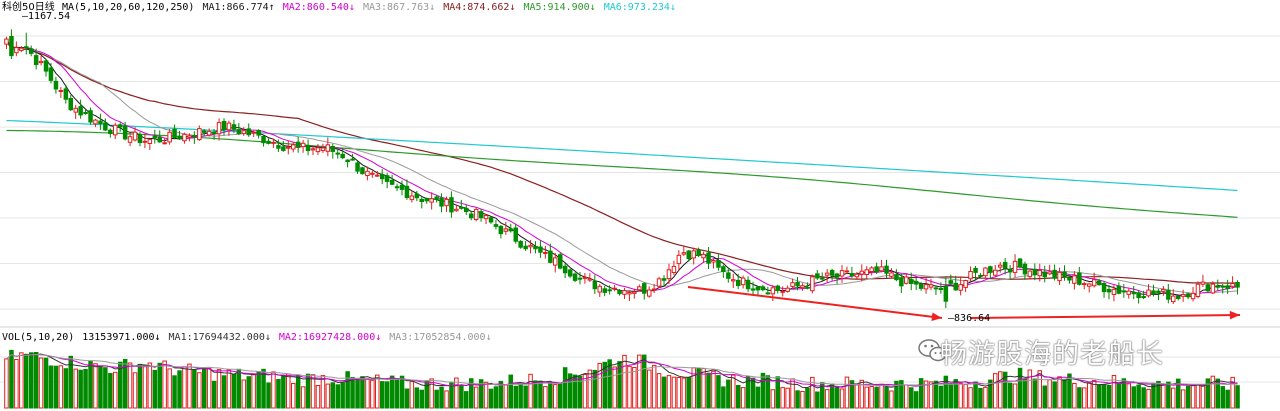 The image size is (1280, 411). What do you see at coordinates (46, 16) in the screenshot?
I see `high-annotation: —1167.54` at bounding box center [46, 16].